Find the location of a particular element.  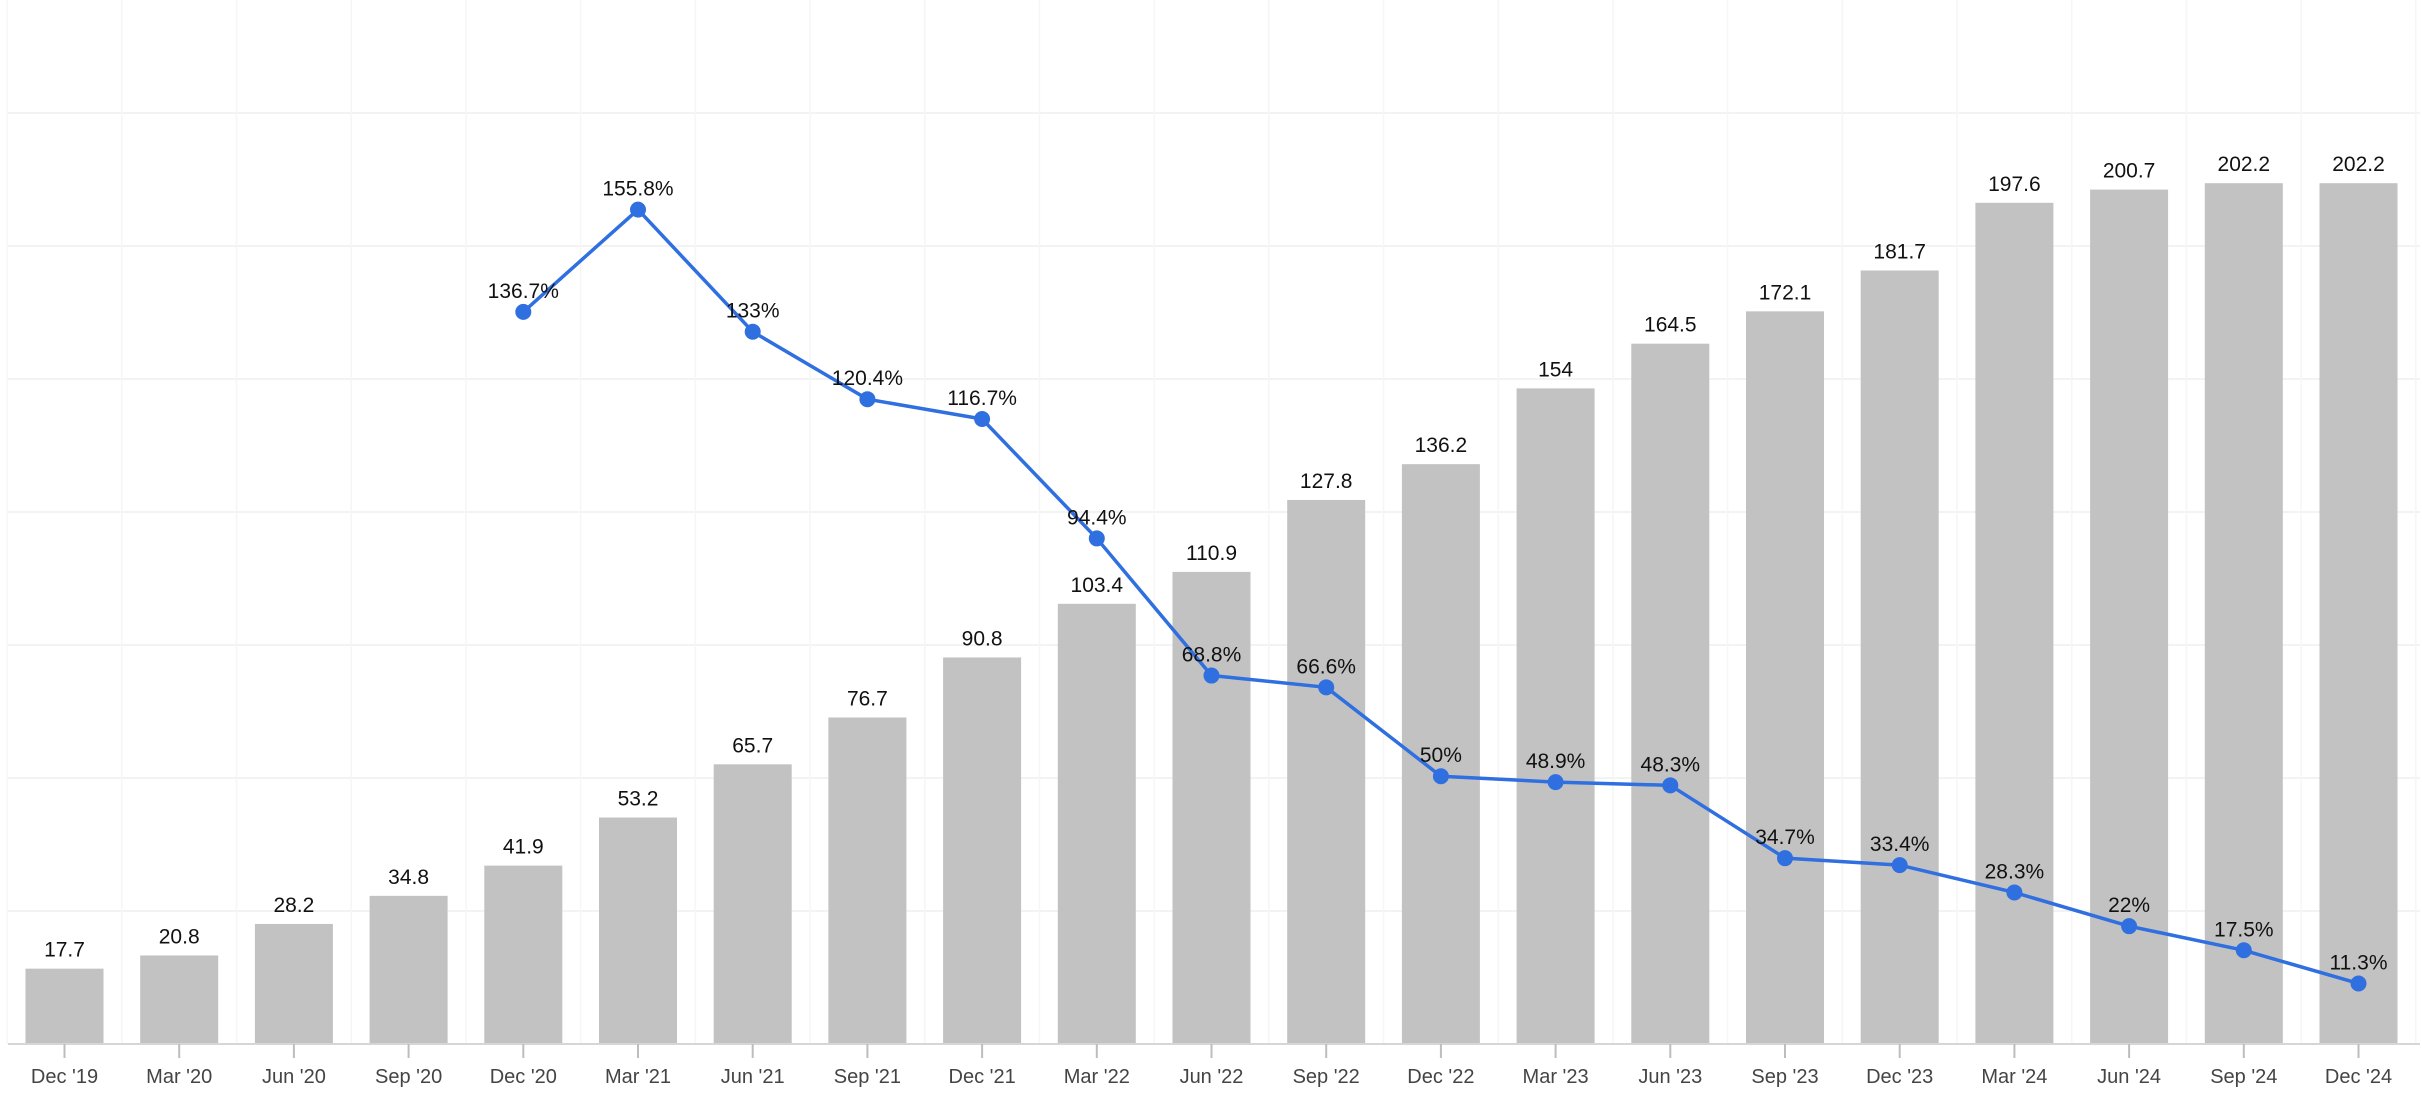

line-value-label: 34.7% is located at coordinates (1785, 837).